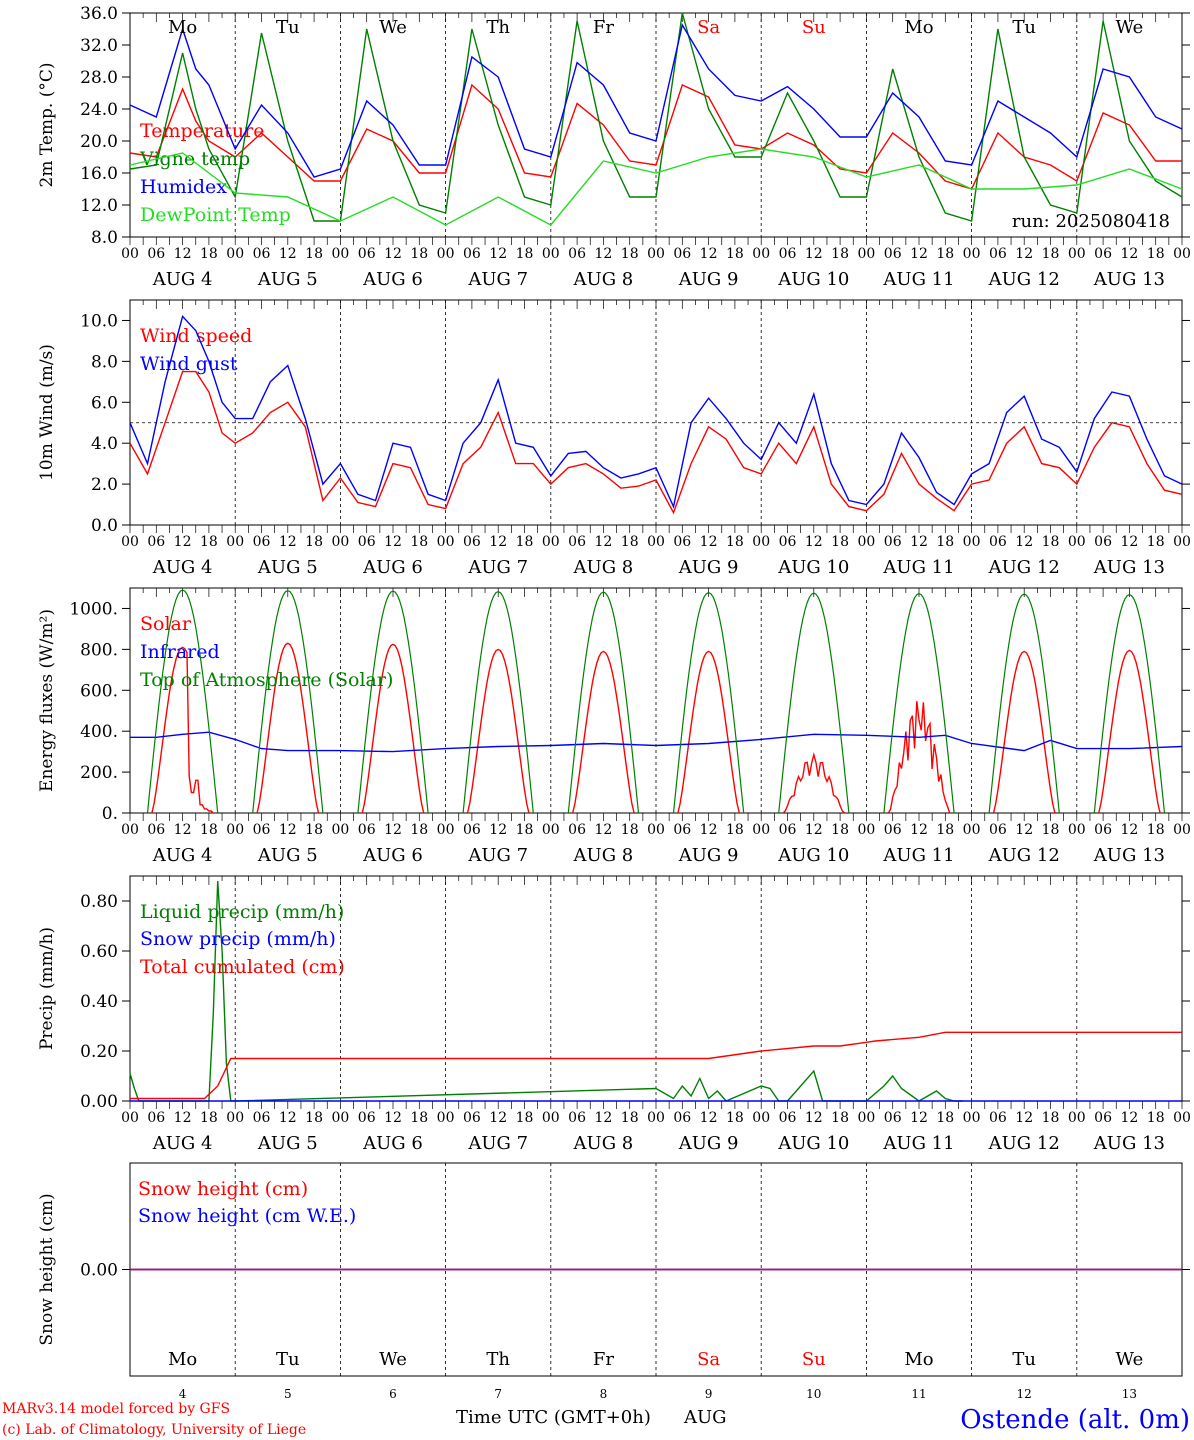 Image resolution: width=1194 pixels, height=1440 pixels. Describe the element at coordinates (603, 27) in the screenshot. I see `weekday-label: Fr` at that location.